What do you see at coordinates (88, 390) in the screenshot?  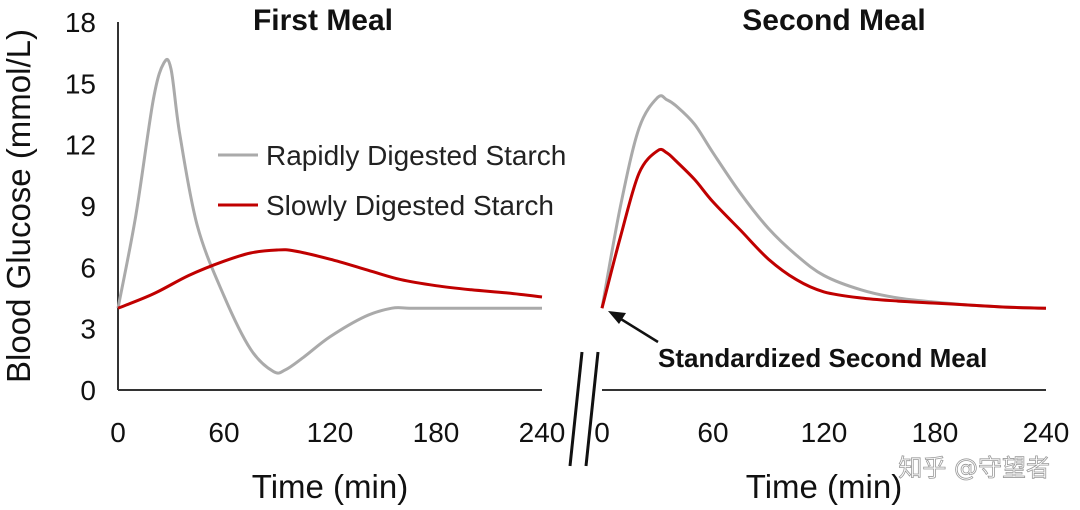 I see `y-tick-label: 0` at bounding box center [88, 390].